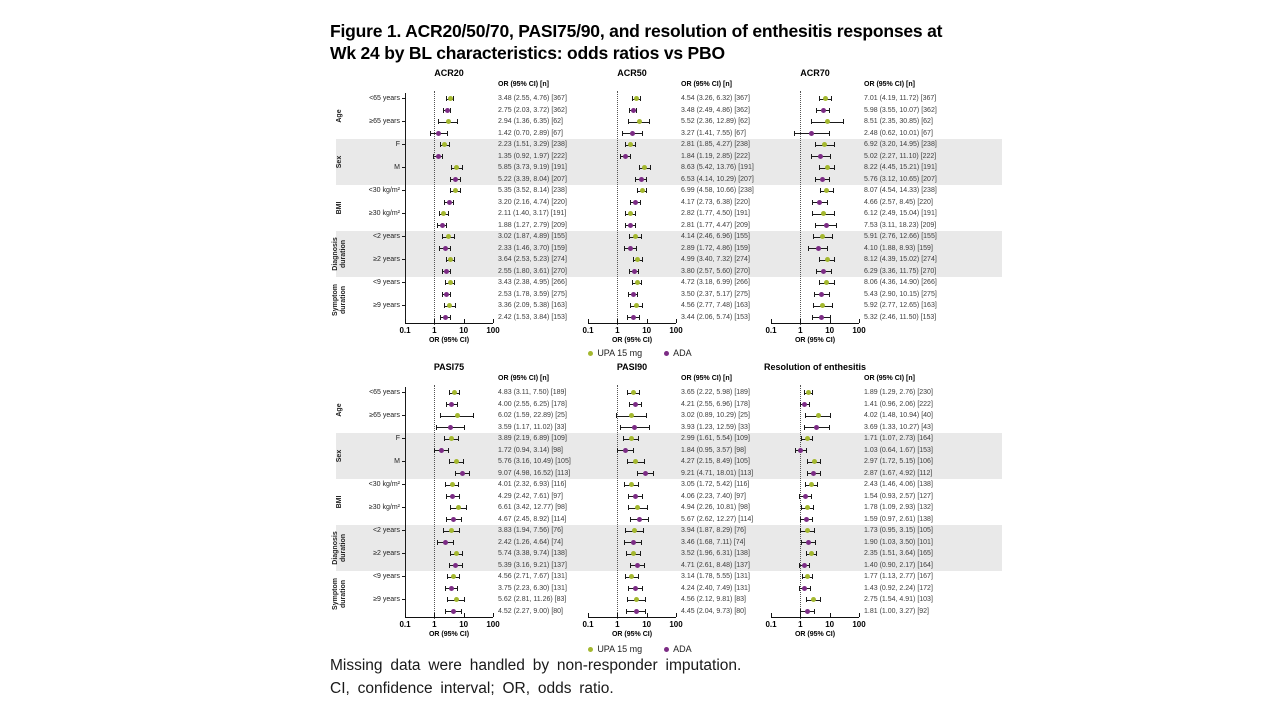 The image size is (1280, 720). Describe the element at coordinates (898, 565) in the screenshot. I see `or-value: 1.40 (0.90, 2.17) [164]` at that location.